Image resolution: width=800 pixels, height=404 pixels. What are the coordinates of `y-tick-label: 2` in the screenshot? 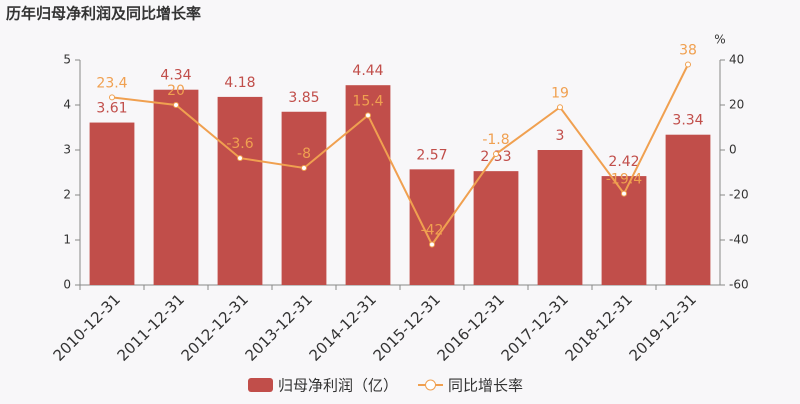 It's located at (67, 195).